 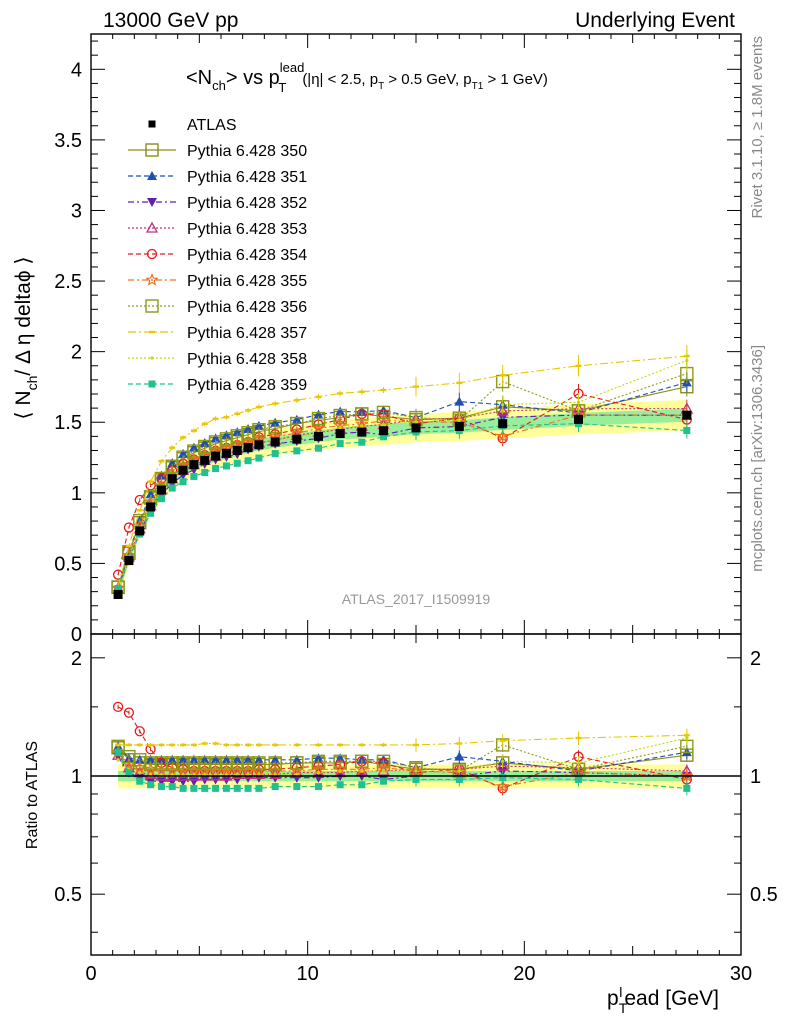 I want to click on ylabel-part-a: ⟨ N, so click(x=23, y=404).